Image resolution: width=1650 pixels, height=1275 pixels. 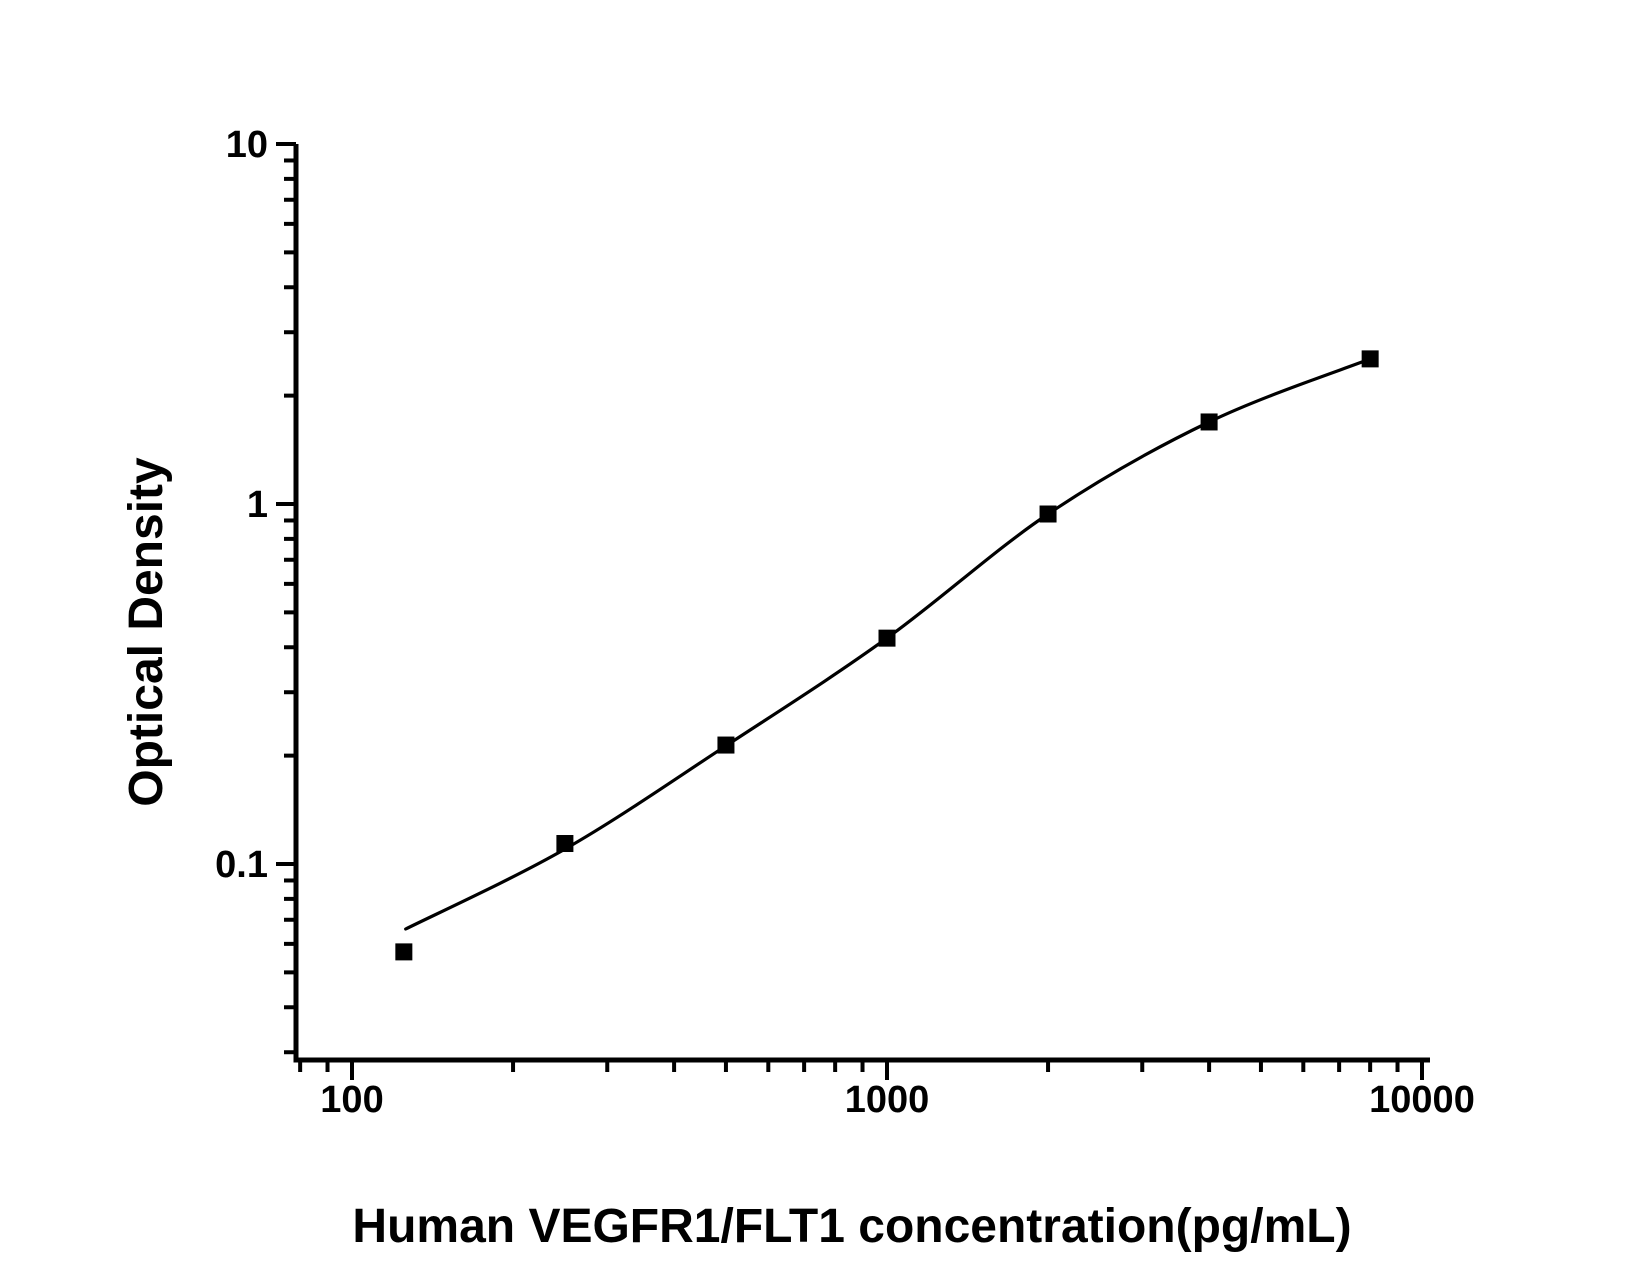 I want to click on y-tick-label: 10, so click(x=247, y=145).